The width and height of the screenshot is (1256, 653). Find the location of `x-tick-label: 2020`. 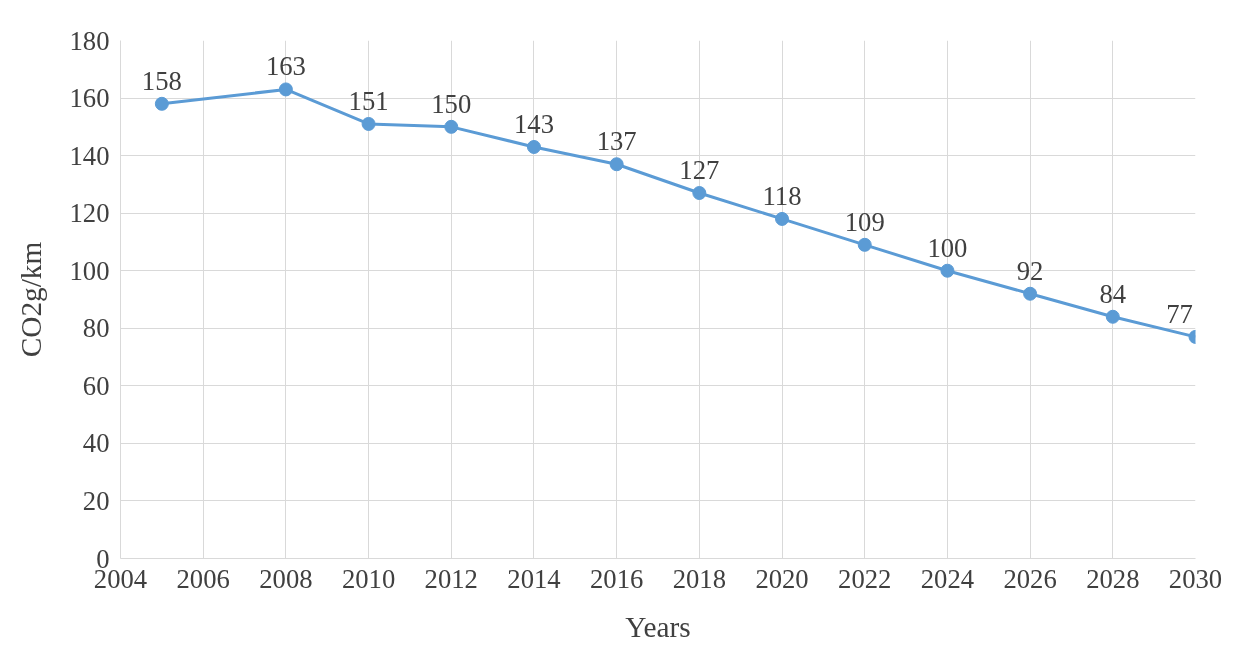

x-tick-label: 2020 is located at coordinates (782, 578).